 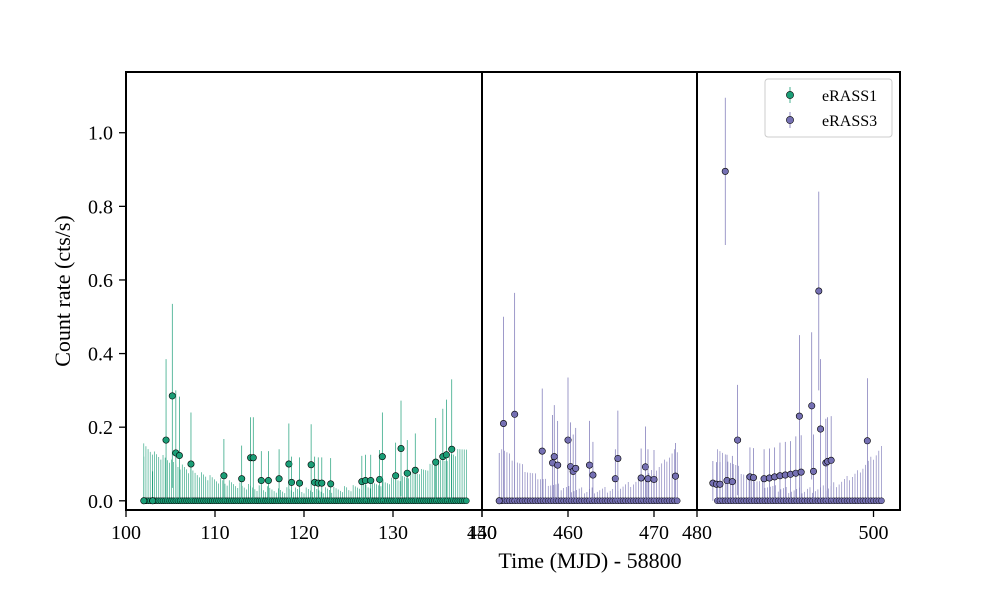 I want to click on x-tick-label: 480, so click(x=697, y=533).